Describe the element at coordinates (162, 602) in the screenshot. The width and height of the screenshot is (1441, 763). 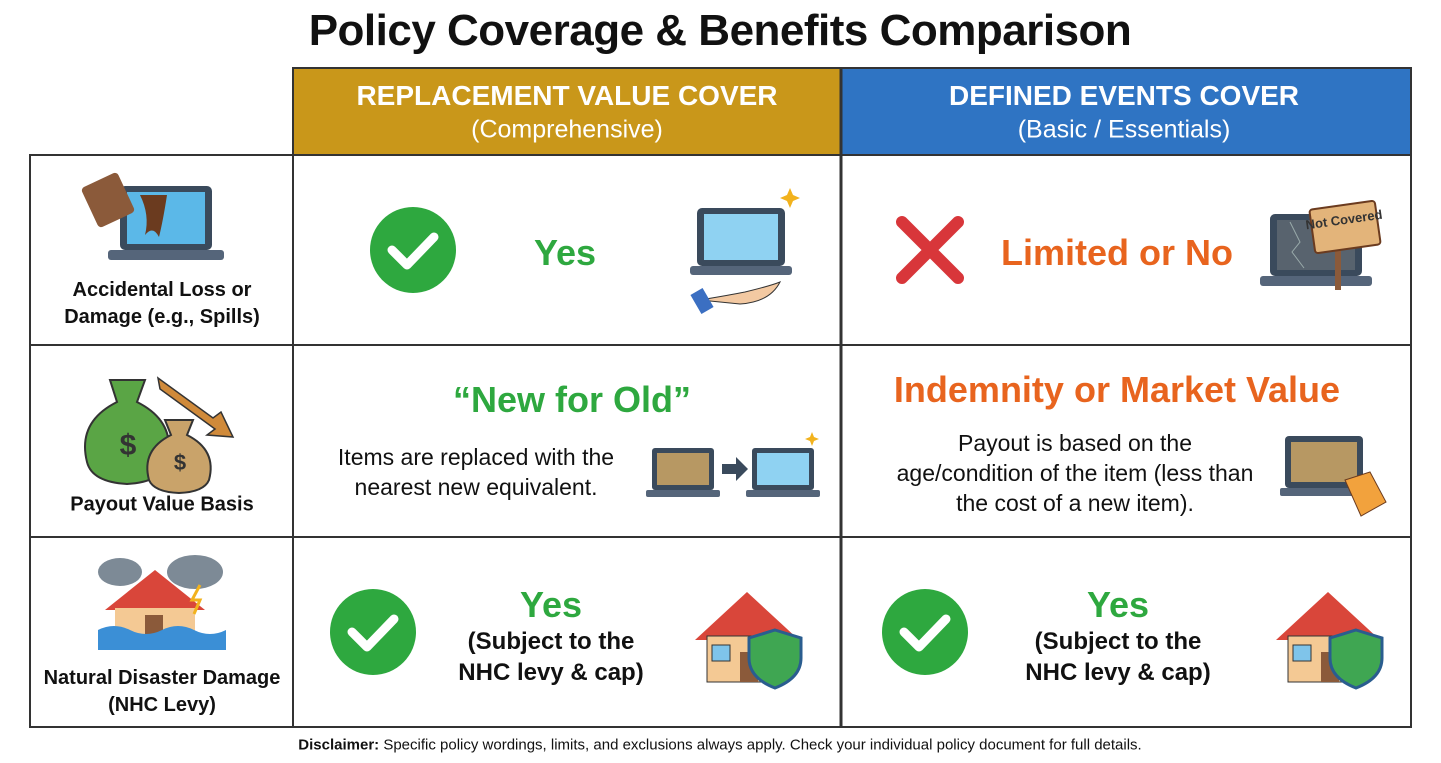
I see `disaster-icon` at that location.